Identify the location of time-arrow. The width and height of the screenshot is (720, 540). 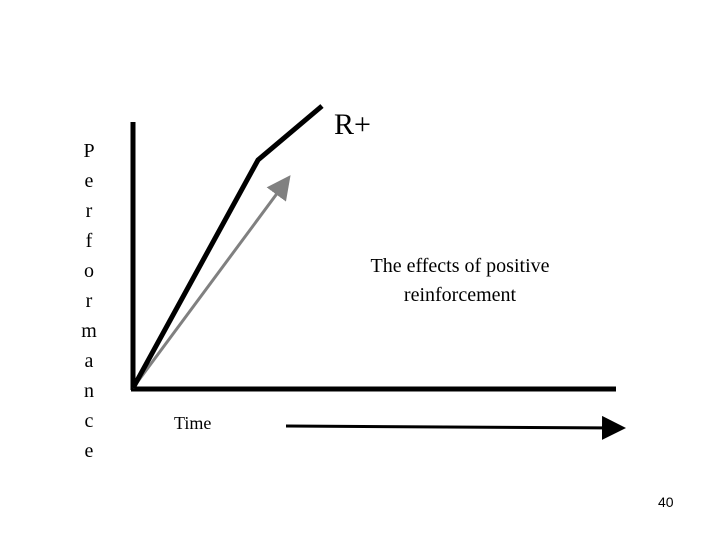
(455, 427).